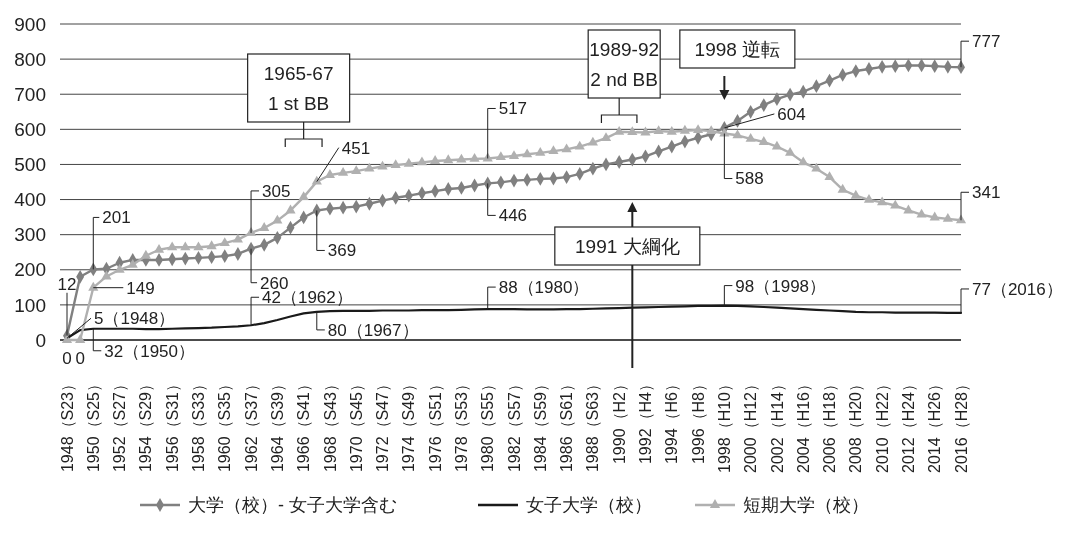 The height and width of the screenshot is (533, 1078). What do you see at coordinates (30, 129) in the screenshot?
I see `y-tick-label: 600` at bounding box center [30, 129].